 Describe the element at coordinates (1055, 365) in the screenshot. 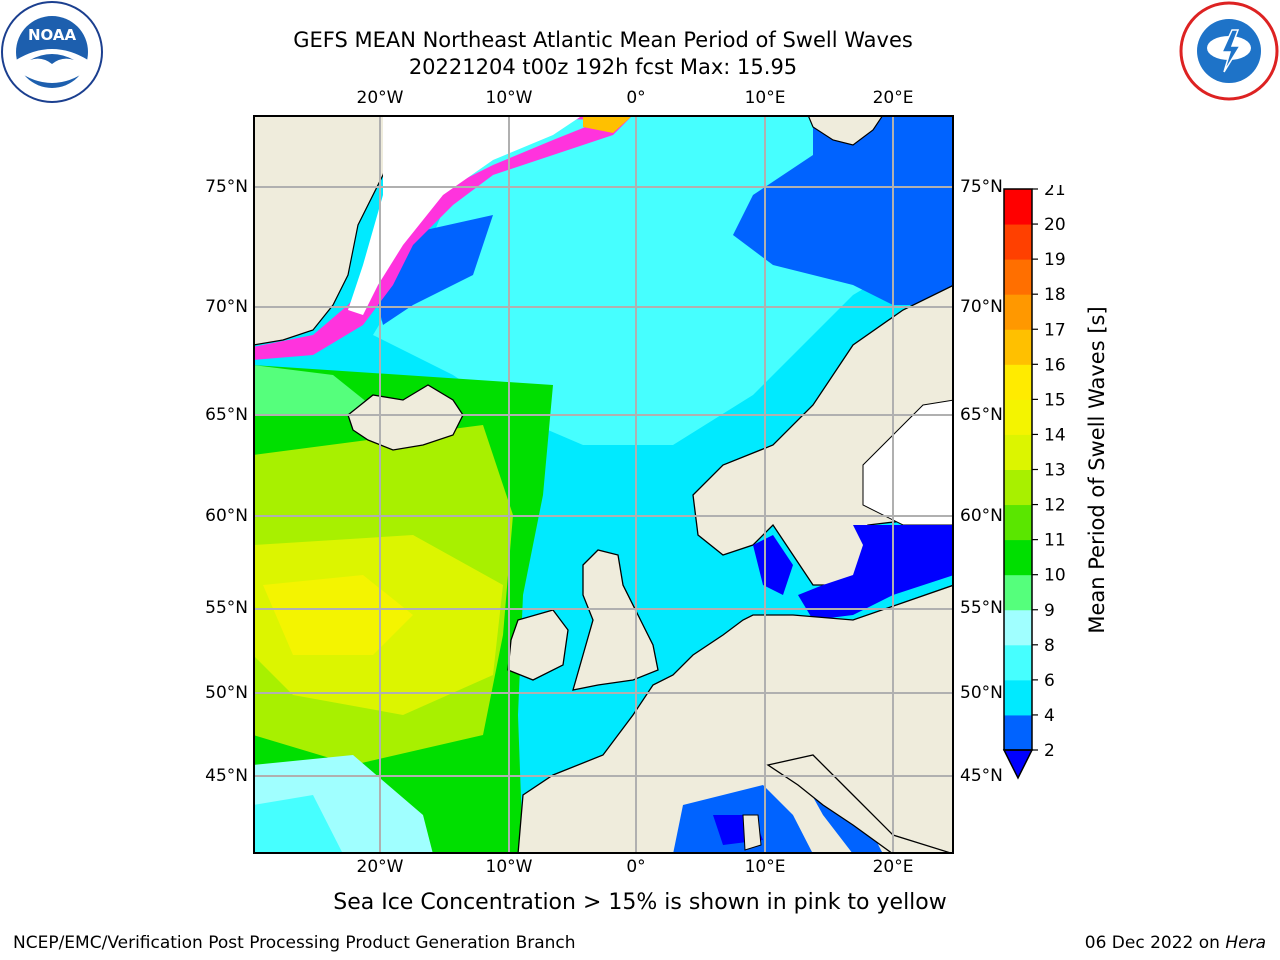

I see `colorbar-tick-label: 16` at that location.